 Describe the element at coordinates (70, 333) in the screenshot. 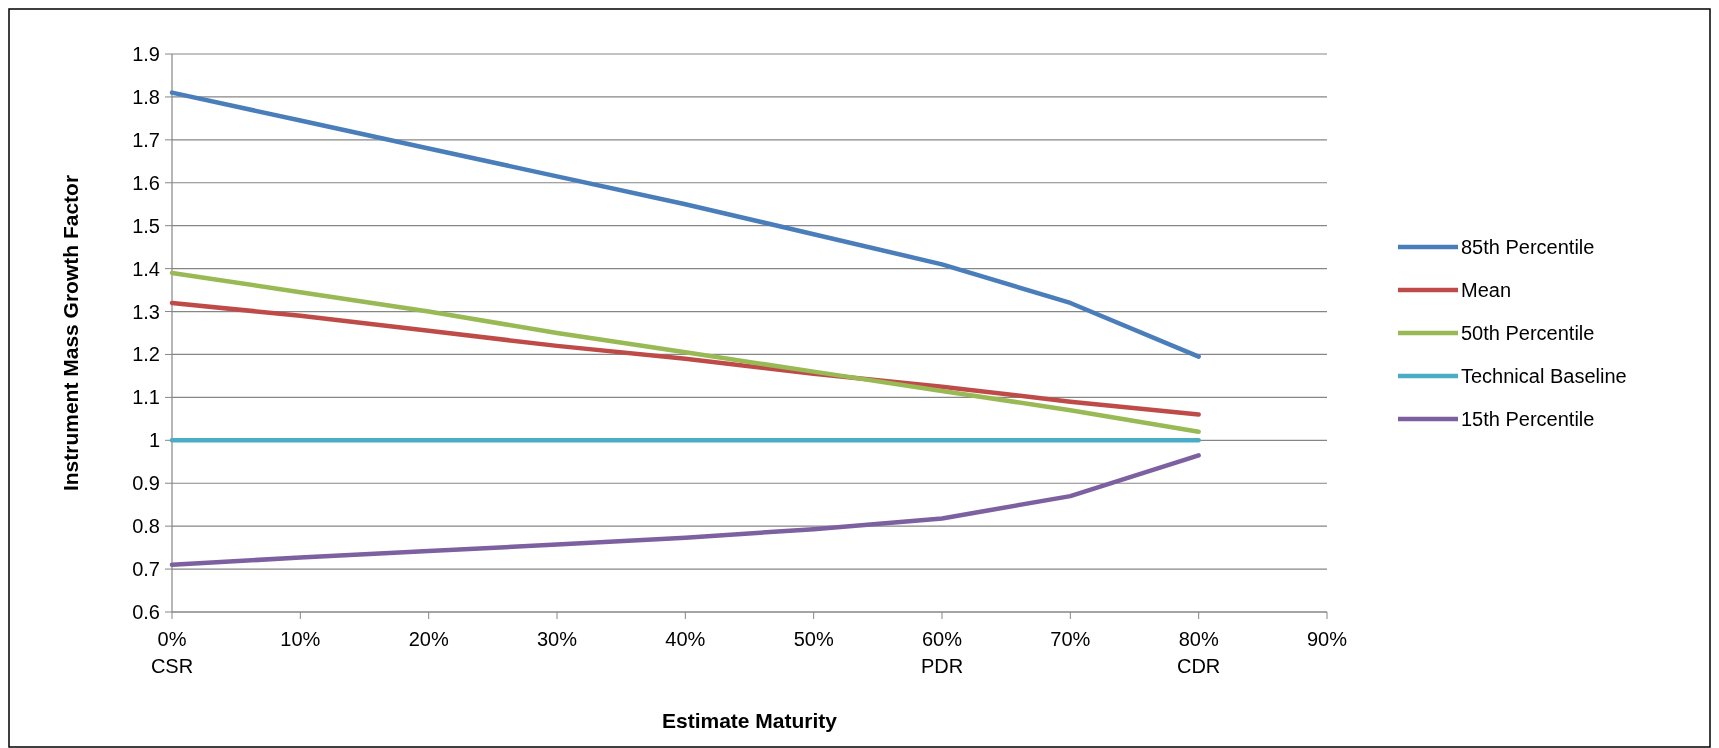

I see `y-axis-title: Instrument Mass Growth Factor` at that location.